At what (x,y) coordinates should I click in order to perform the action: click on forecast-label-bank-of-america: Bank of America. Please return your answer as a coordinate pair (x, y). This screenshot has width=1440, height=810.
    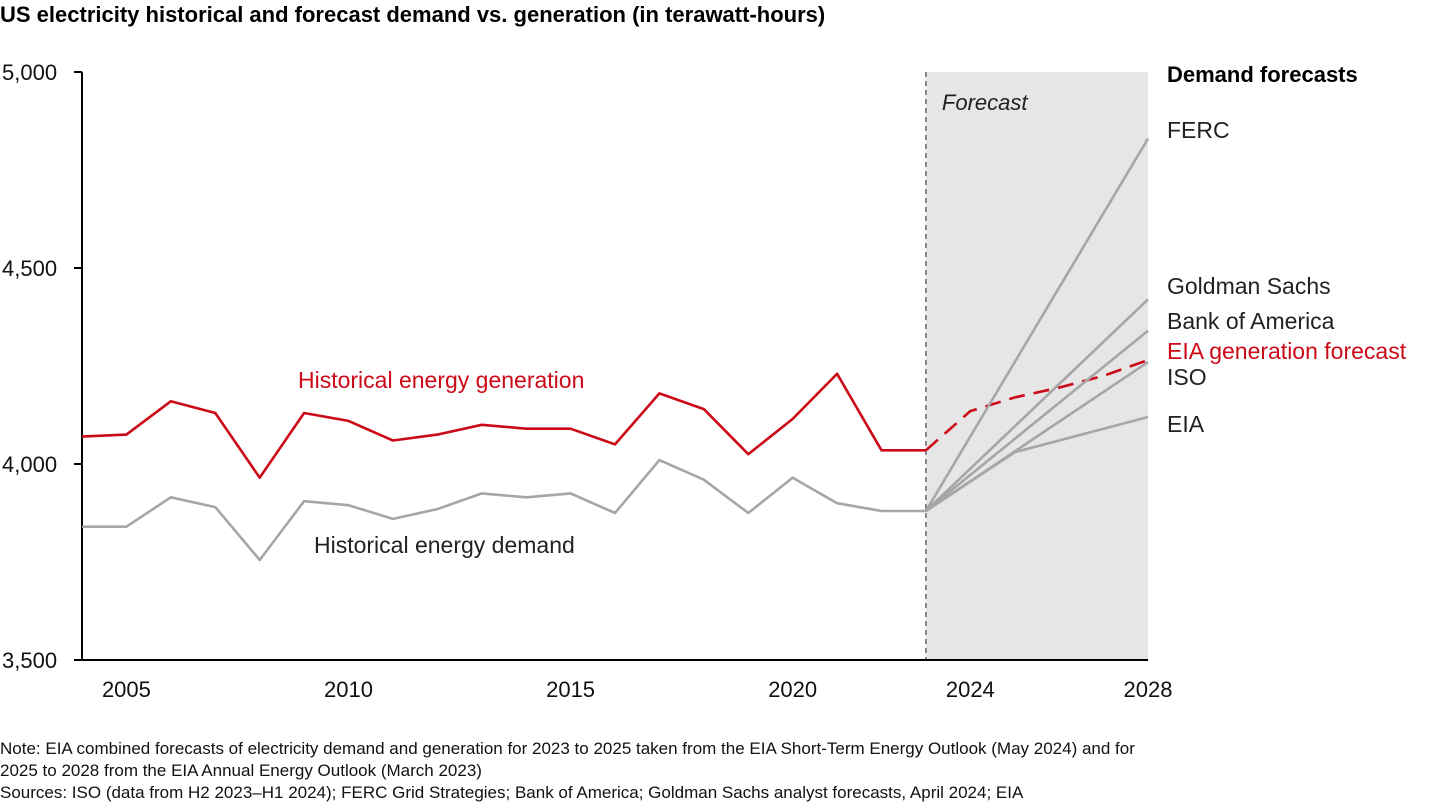
    Looking at the image, I should click on (1251, 321).